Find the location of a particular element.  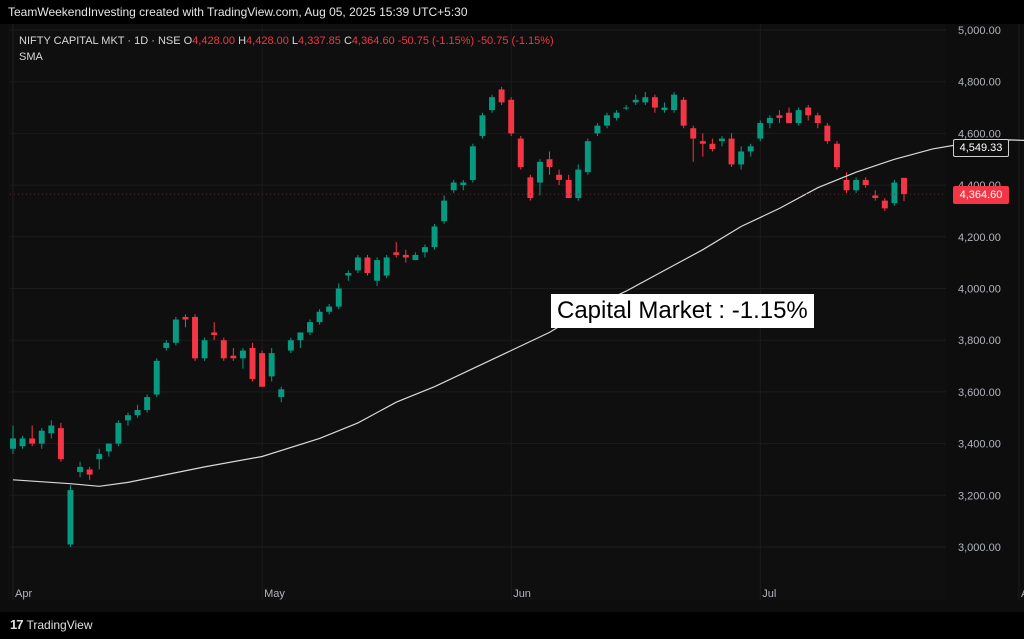

close-value: 4,364.60 is located at coordinates (373, 41).